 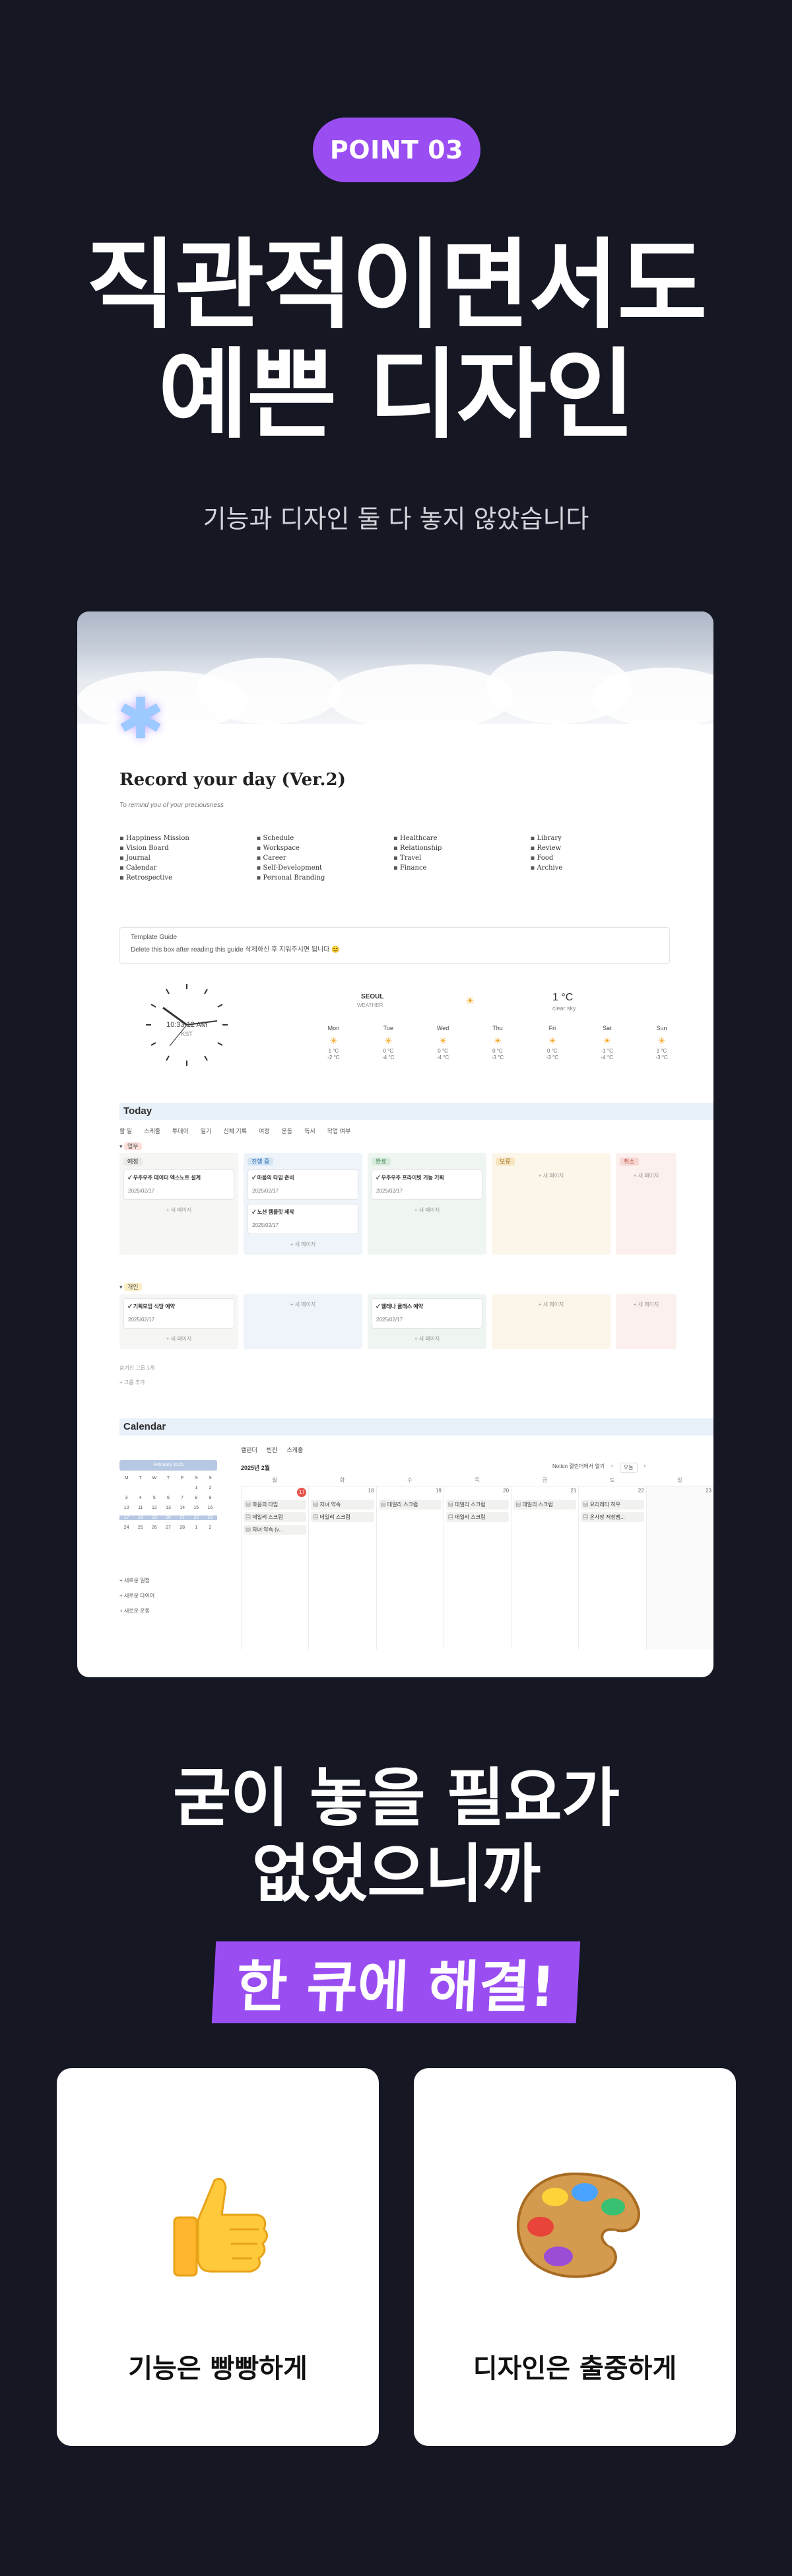 What do you see at coordinates (309, 1131) in the screenshot?
I see `tab-item: 독서` at bounding box center [309, 1131].